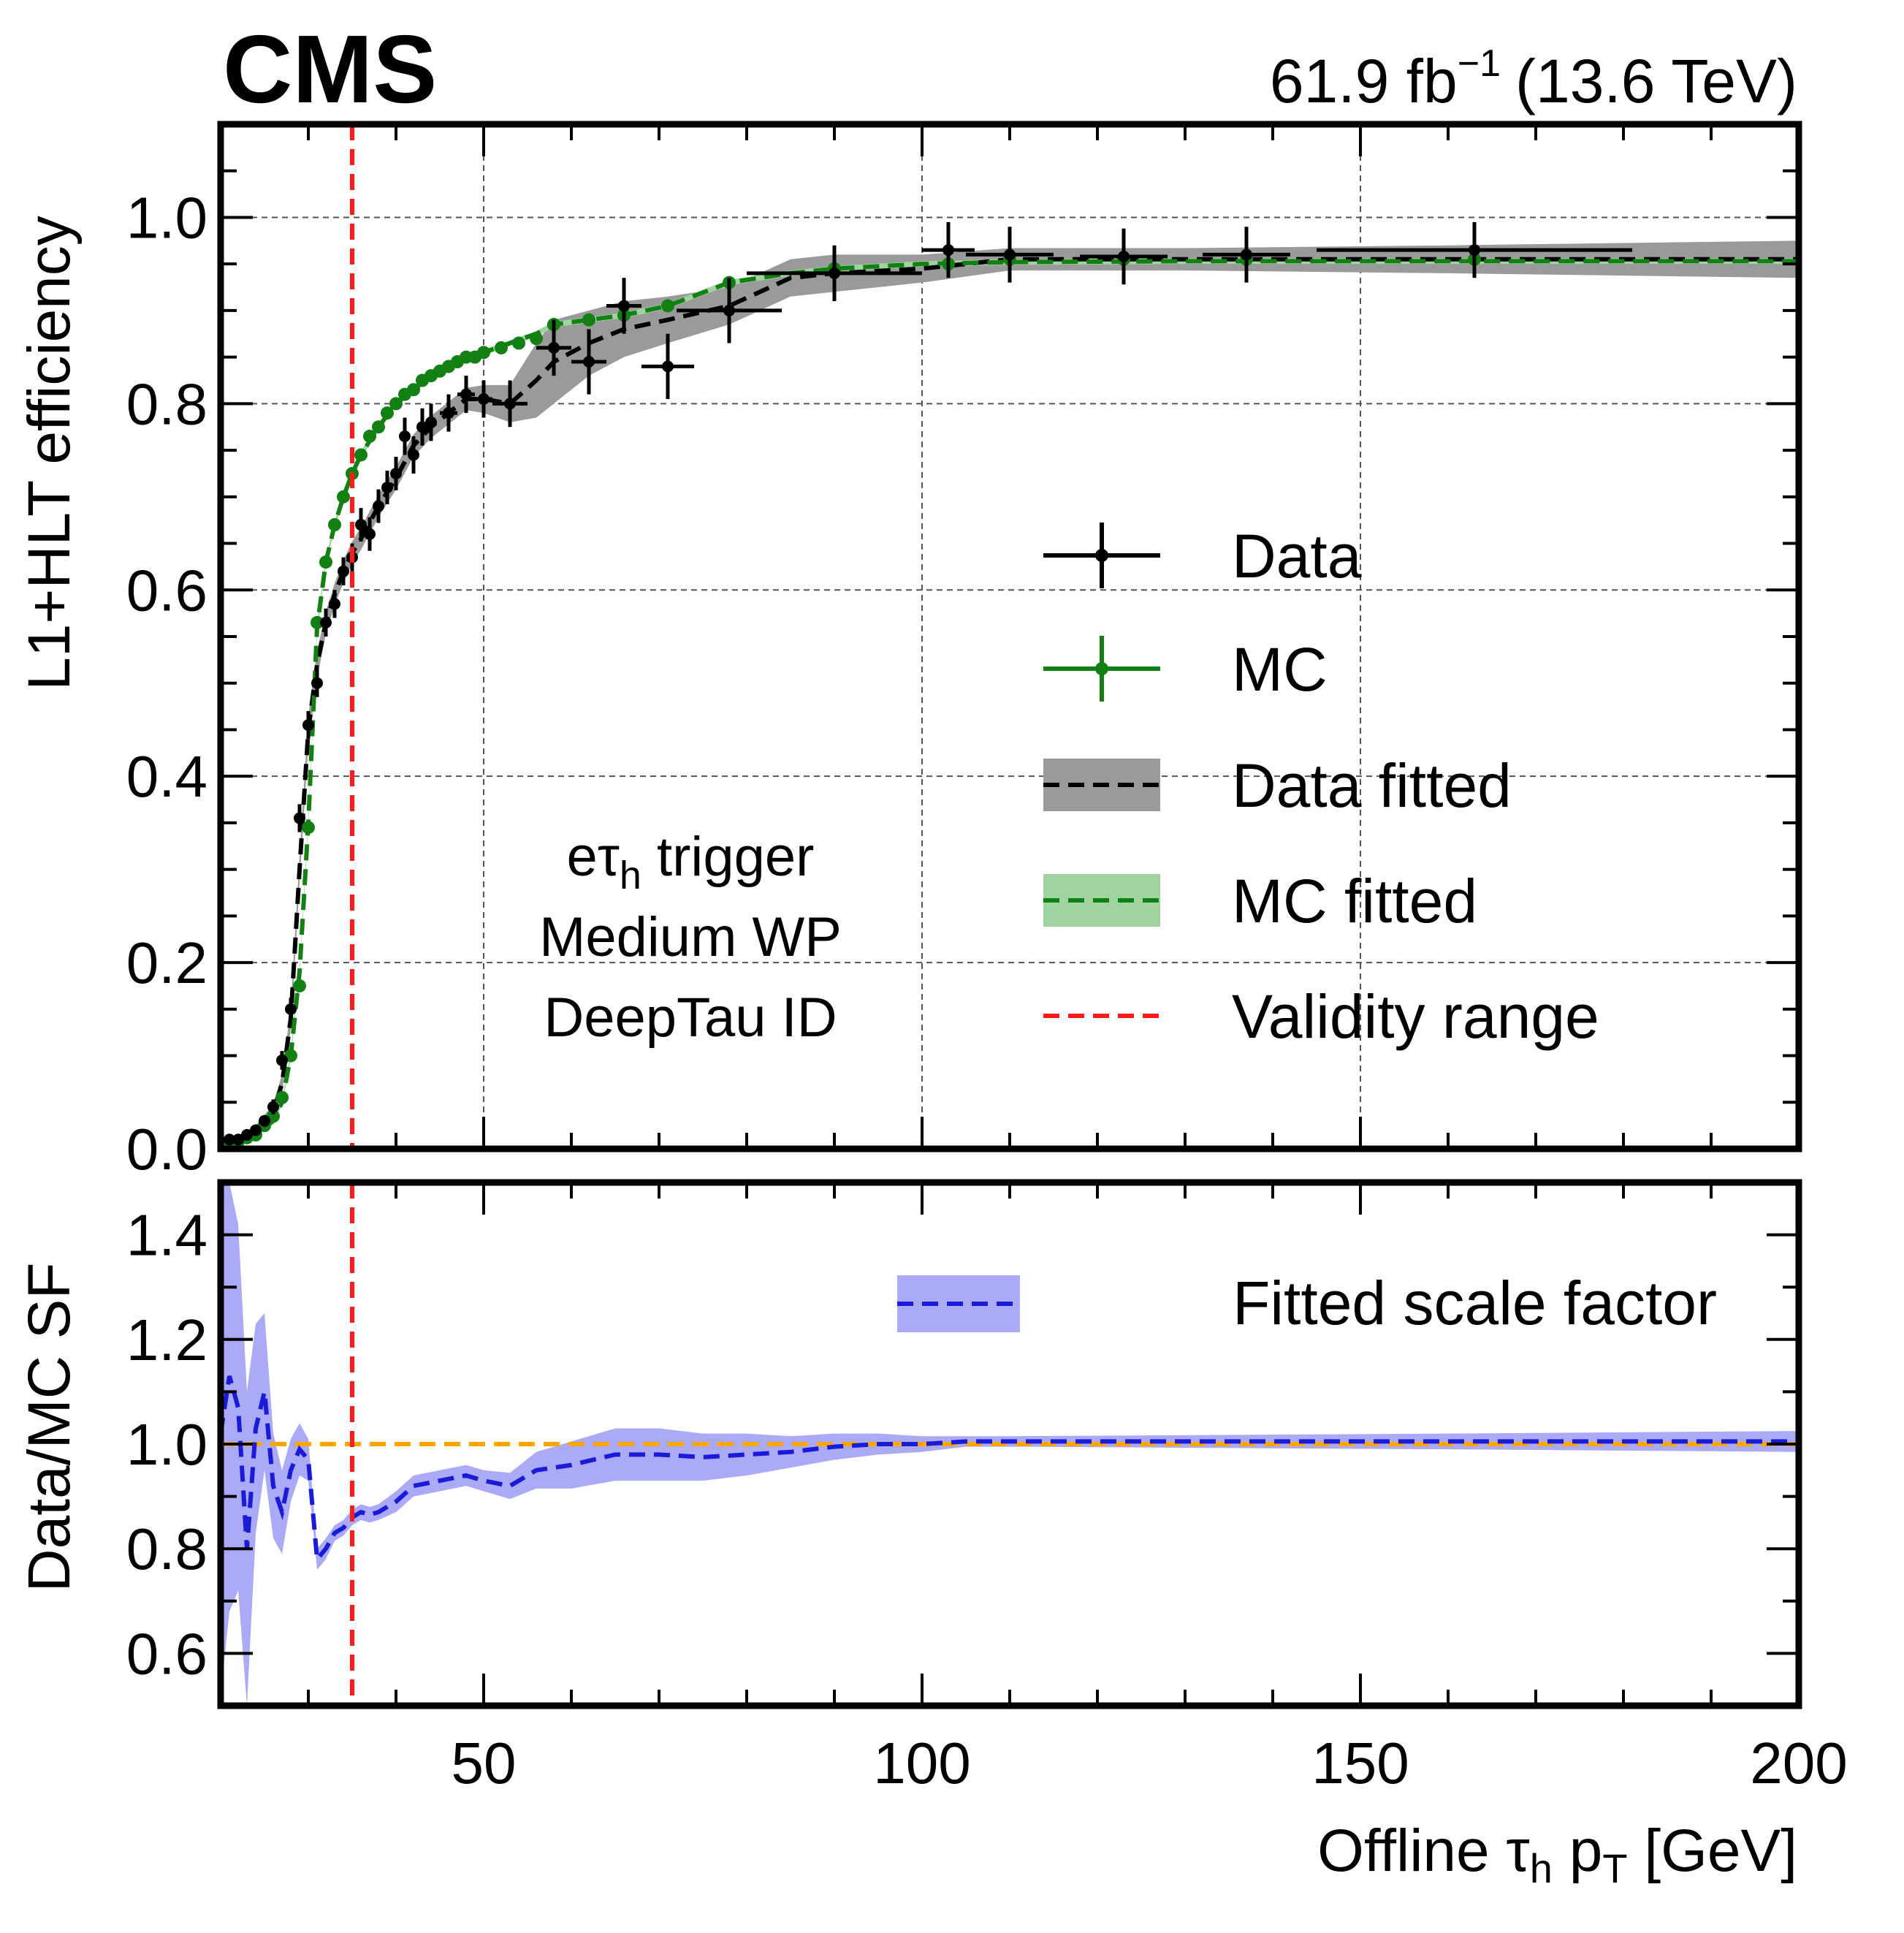 This screenshot has height=1933, width=1904. What do you see at coordinates (1415, 1016) in the screenshot?
I see `legend-label-validity: Validity range` at bounding box center [1415, 1016].